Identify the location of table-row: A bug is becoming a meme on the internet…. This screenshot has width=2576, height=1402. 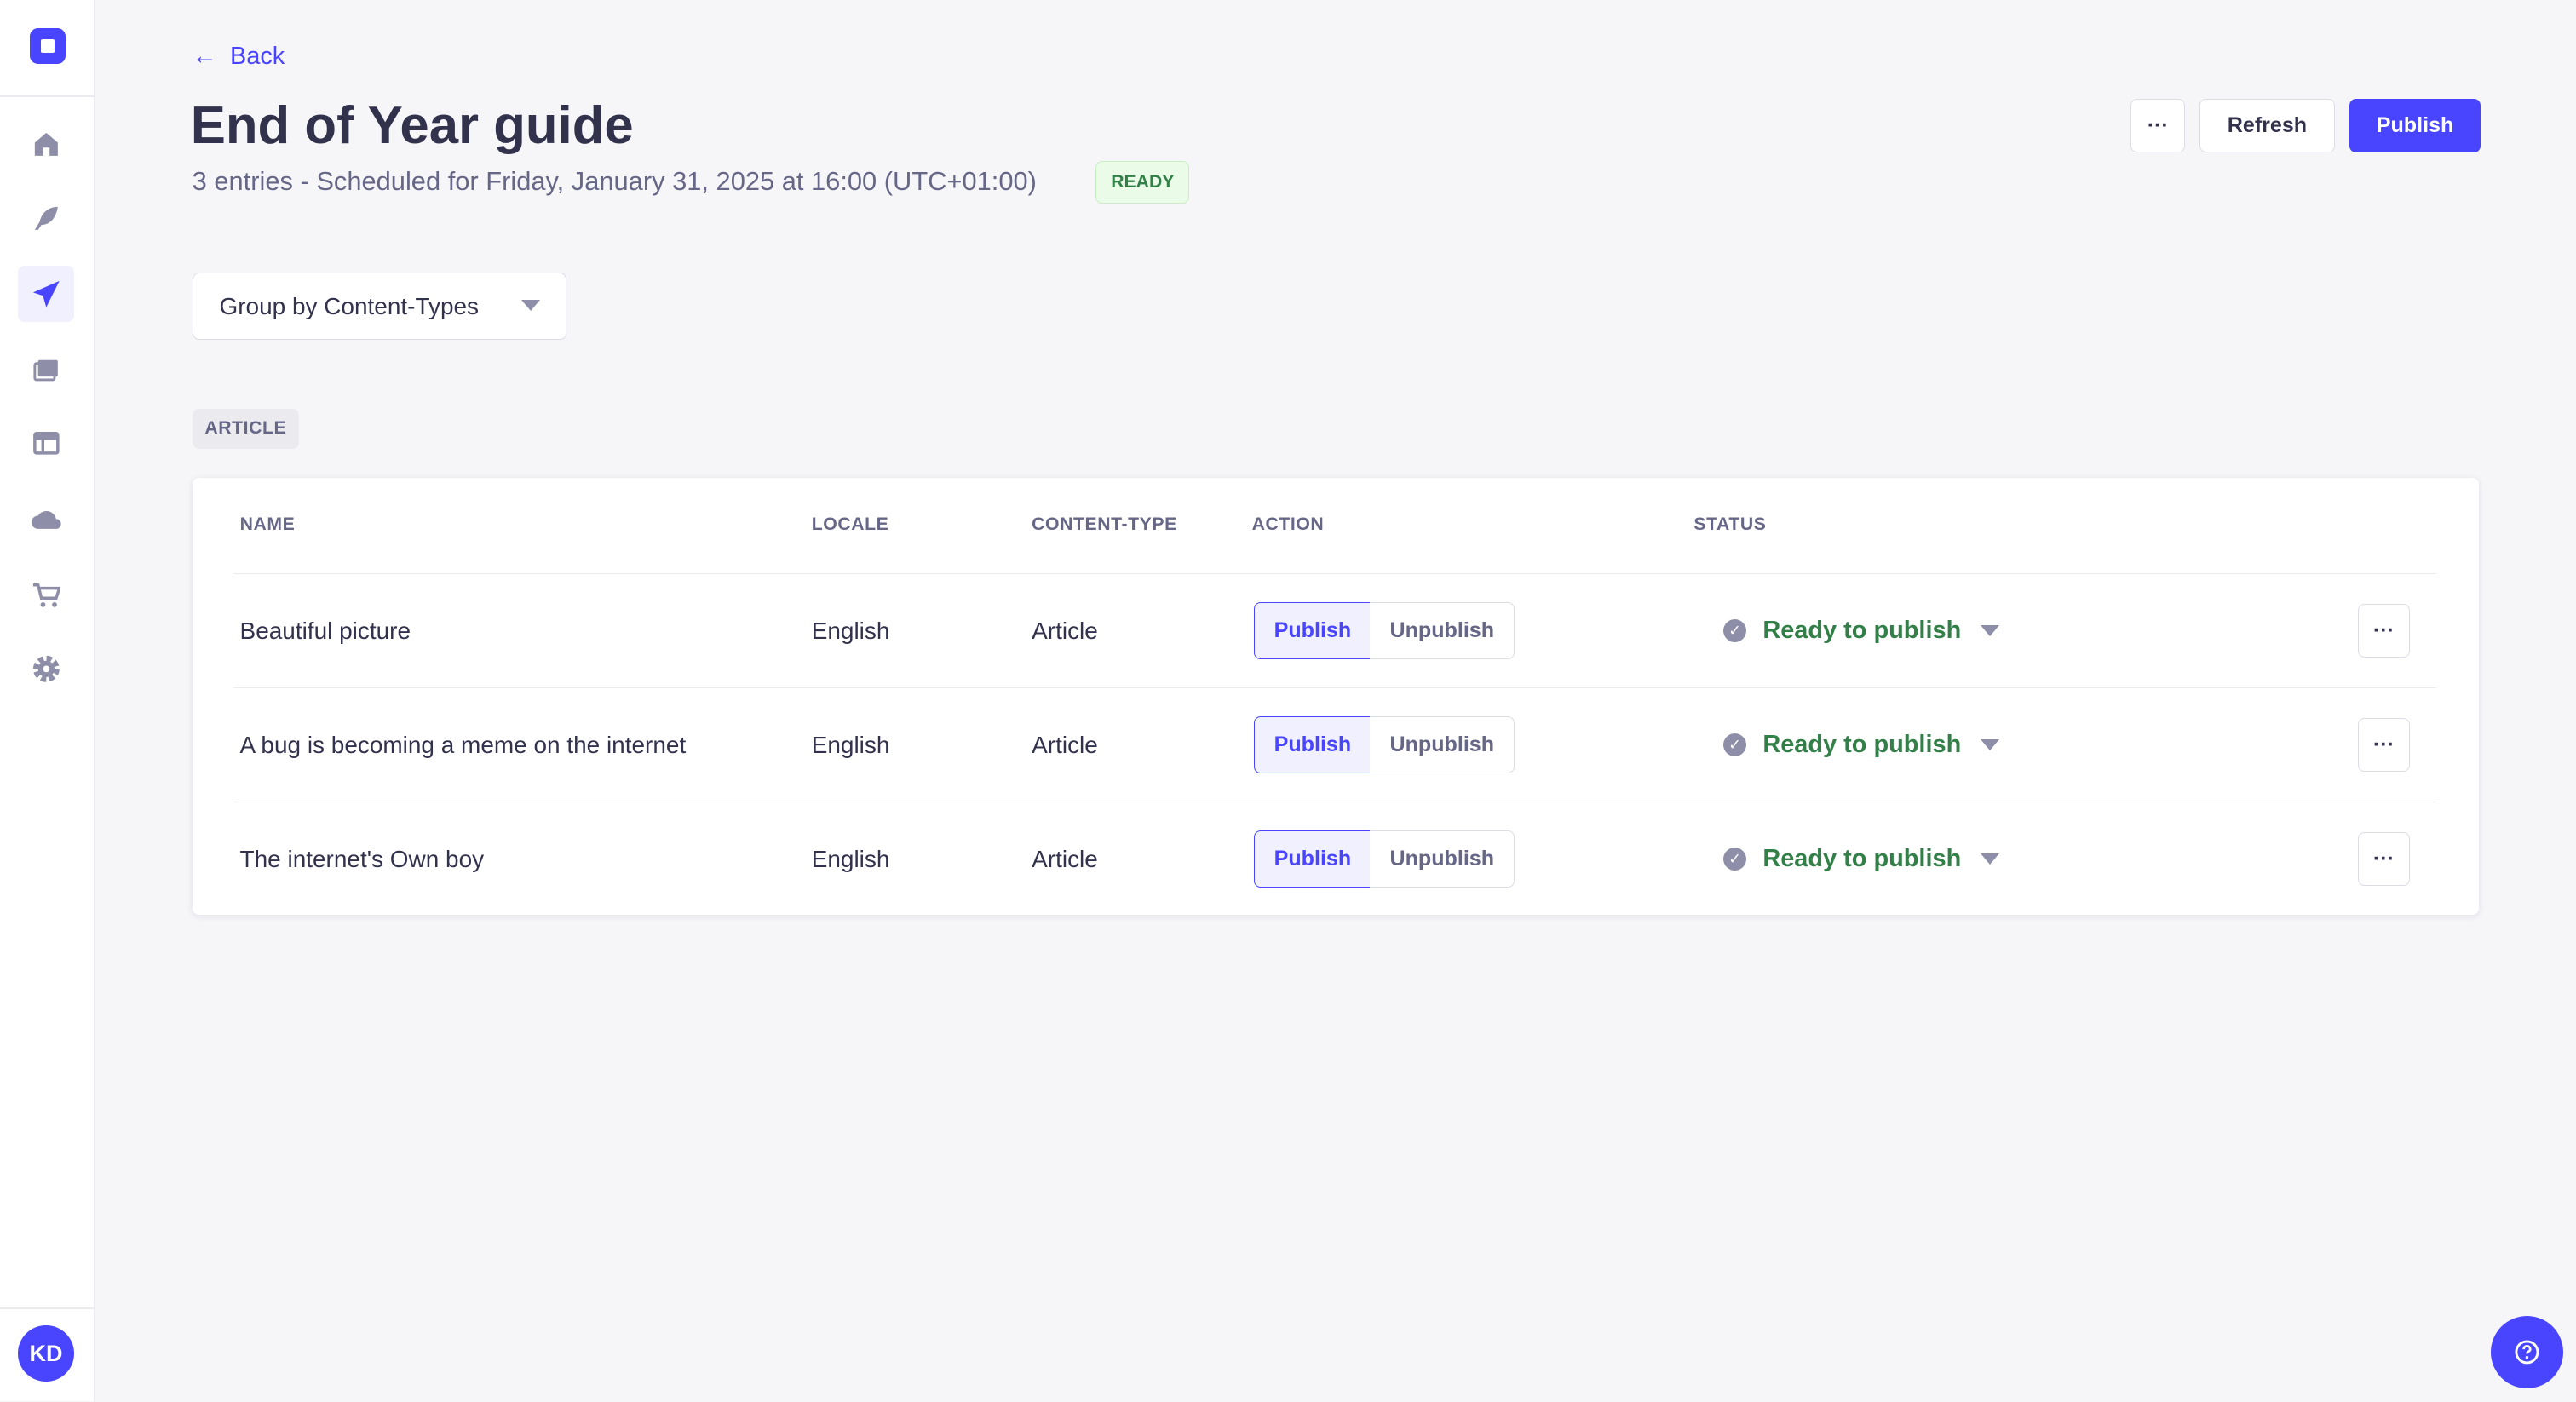
(1335, 744).